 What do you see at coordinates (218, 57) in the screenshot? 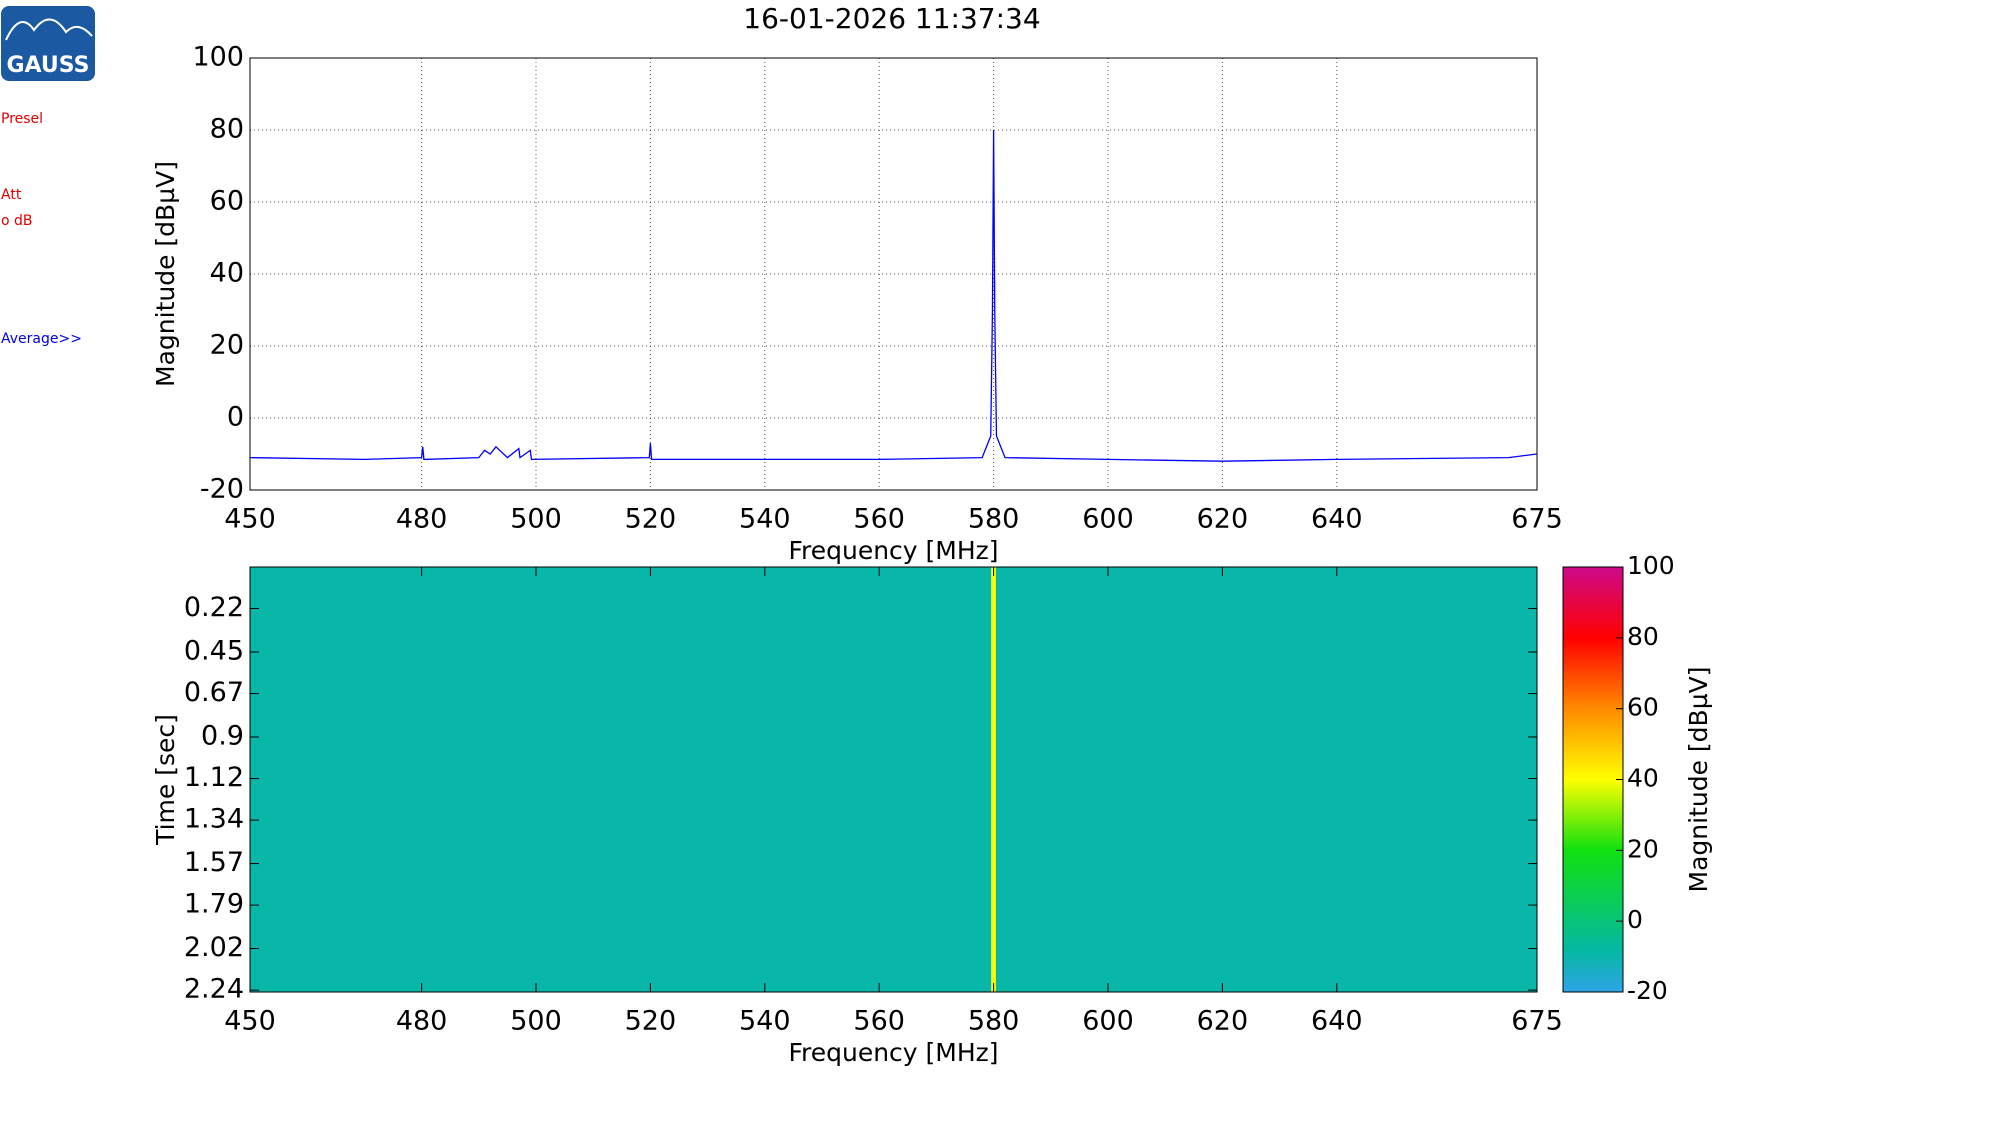
I see `y-tick-label: 100` at bounding box center [218, 57].